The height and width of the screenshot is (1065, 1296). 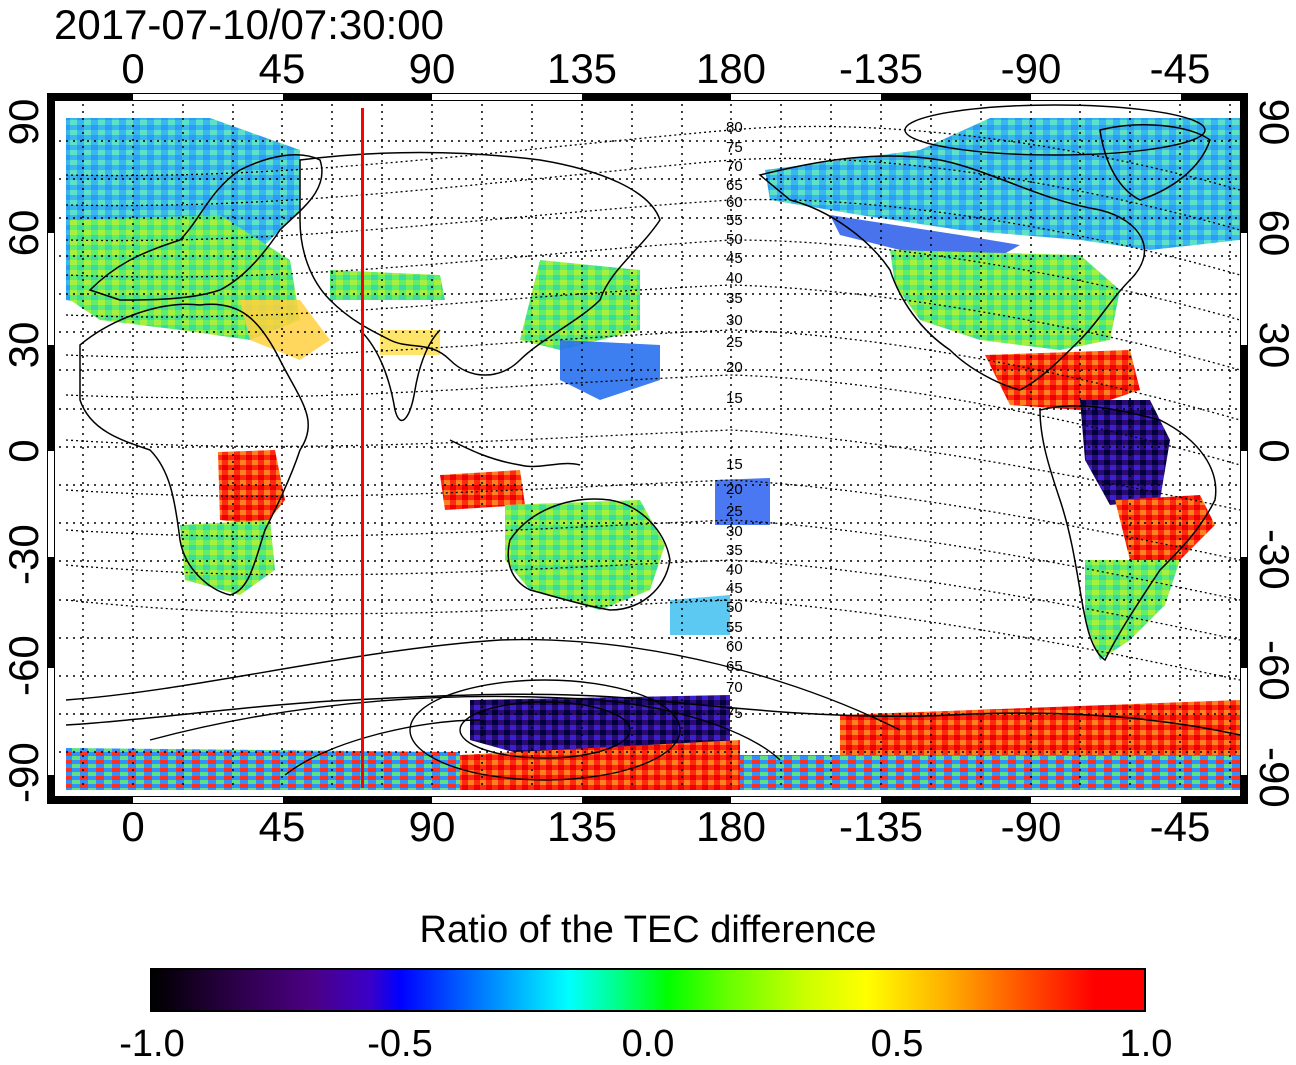 What do you see at coordinates (925, 238) in the screenshot?
I see `tec-region-canada-blue` at bounding box center [925, 238].